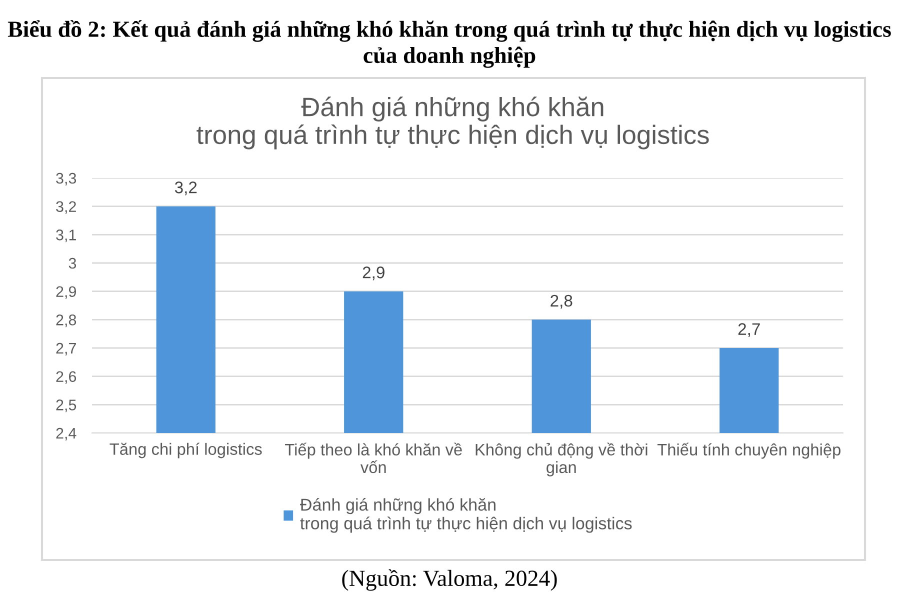 Image resolution: width=899 pixels, height=601 pixels. I want to click on data-label: 2,8, so click(561, 301).